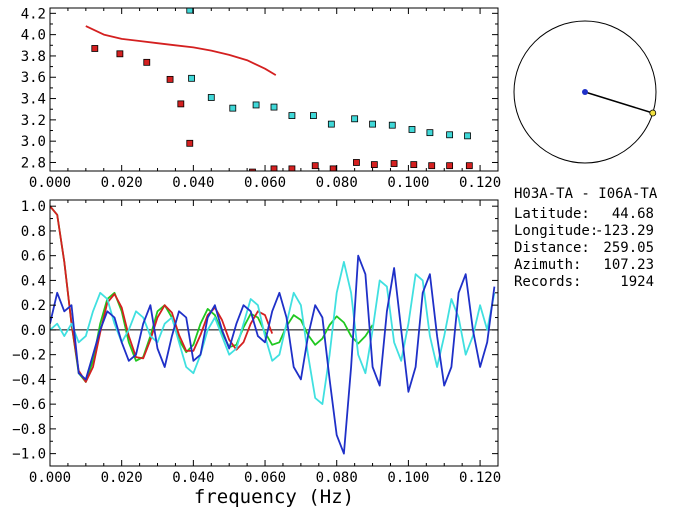 The height and width of the screenshot is (519, 698). I want to click on y-tick-label: 0.0, so click(33, 331).